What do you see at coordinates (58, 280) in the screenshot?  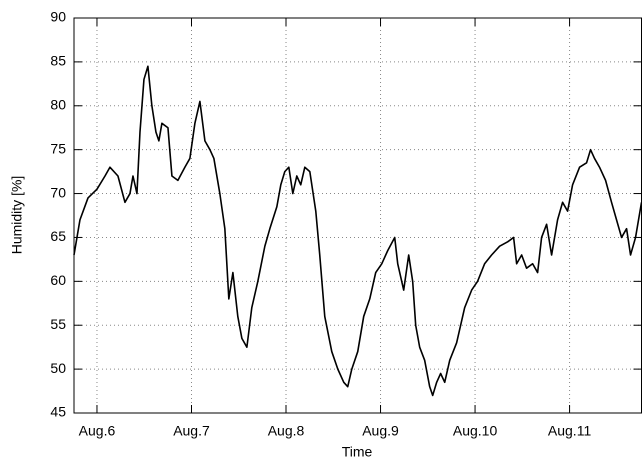 I see `y-tick-label: 60` at bounding box center [58, 280].